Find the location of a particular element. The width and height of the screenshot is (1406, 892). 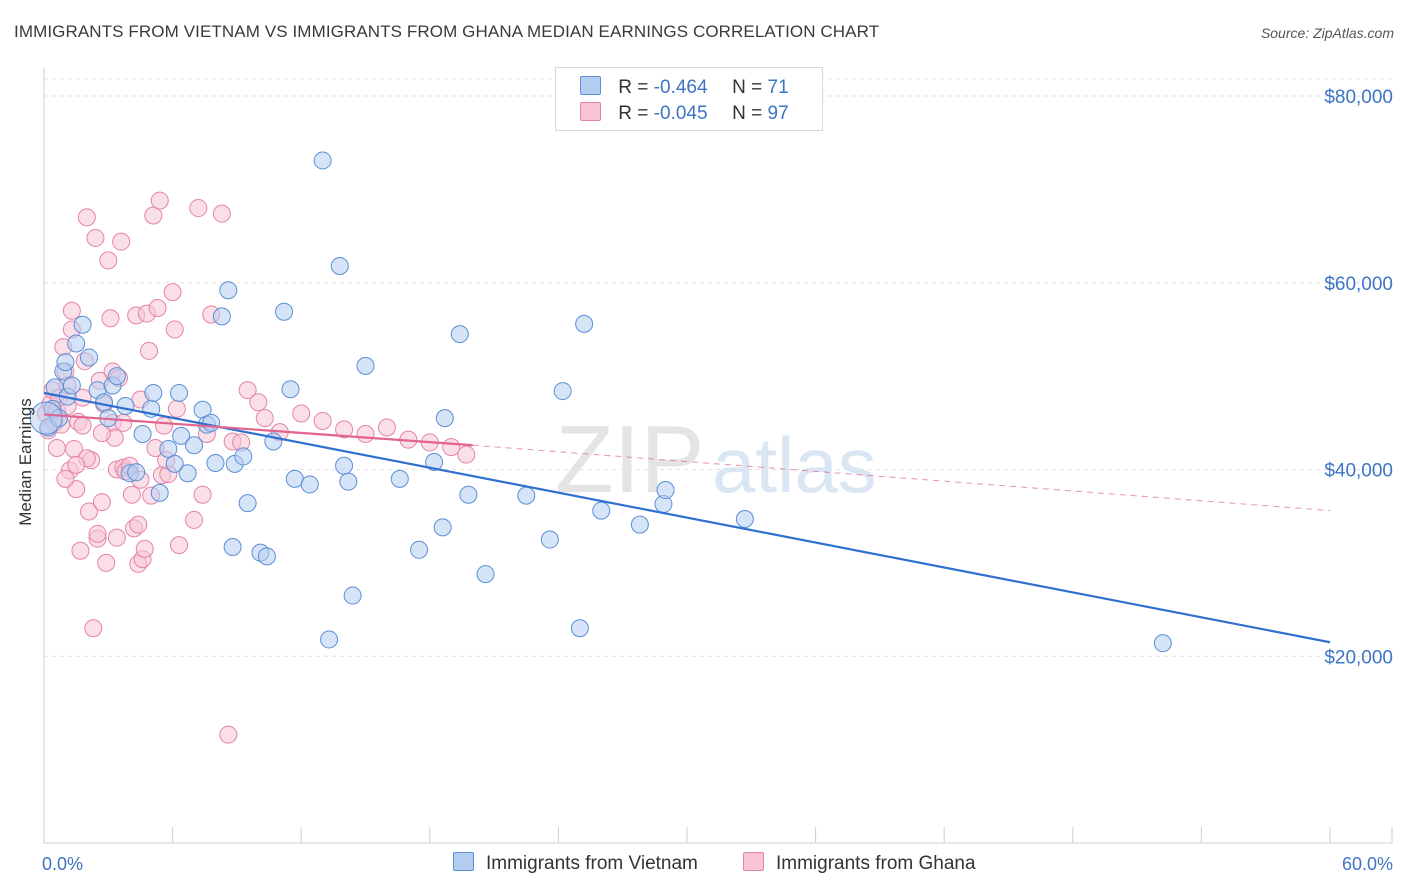

bottom-label-ghana: Immigrants from Ghana is located at coordinates (876, 863).